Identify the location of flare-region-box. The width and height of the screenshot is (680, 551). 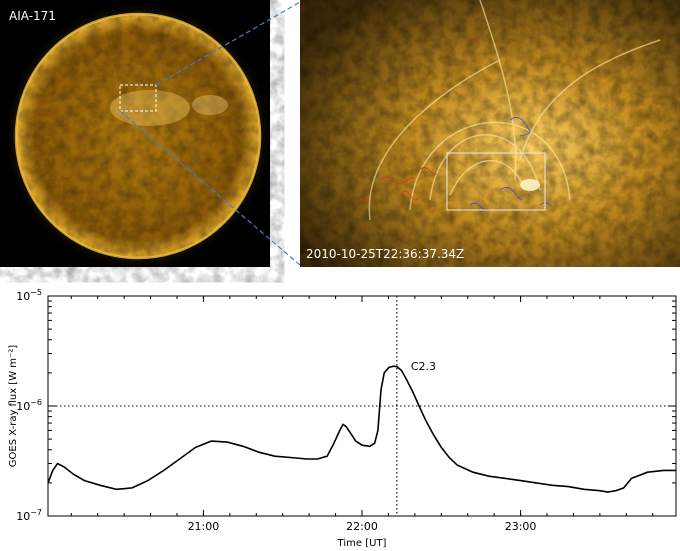
(496, 181).